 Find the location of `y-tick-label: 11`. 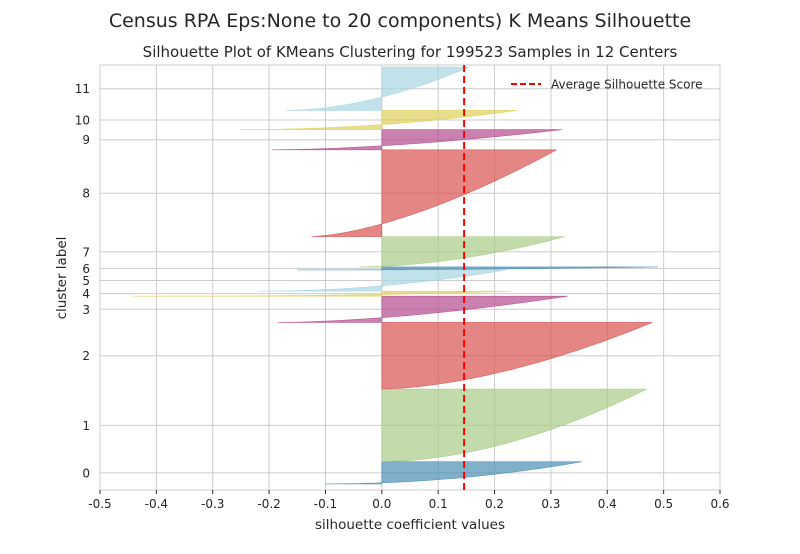

y-tick-label: 11 is located at coordinates (82, 89).